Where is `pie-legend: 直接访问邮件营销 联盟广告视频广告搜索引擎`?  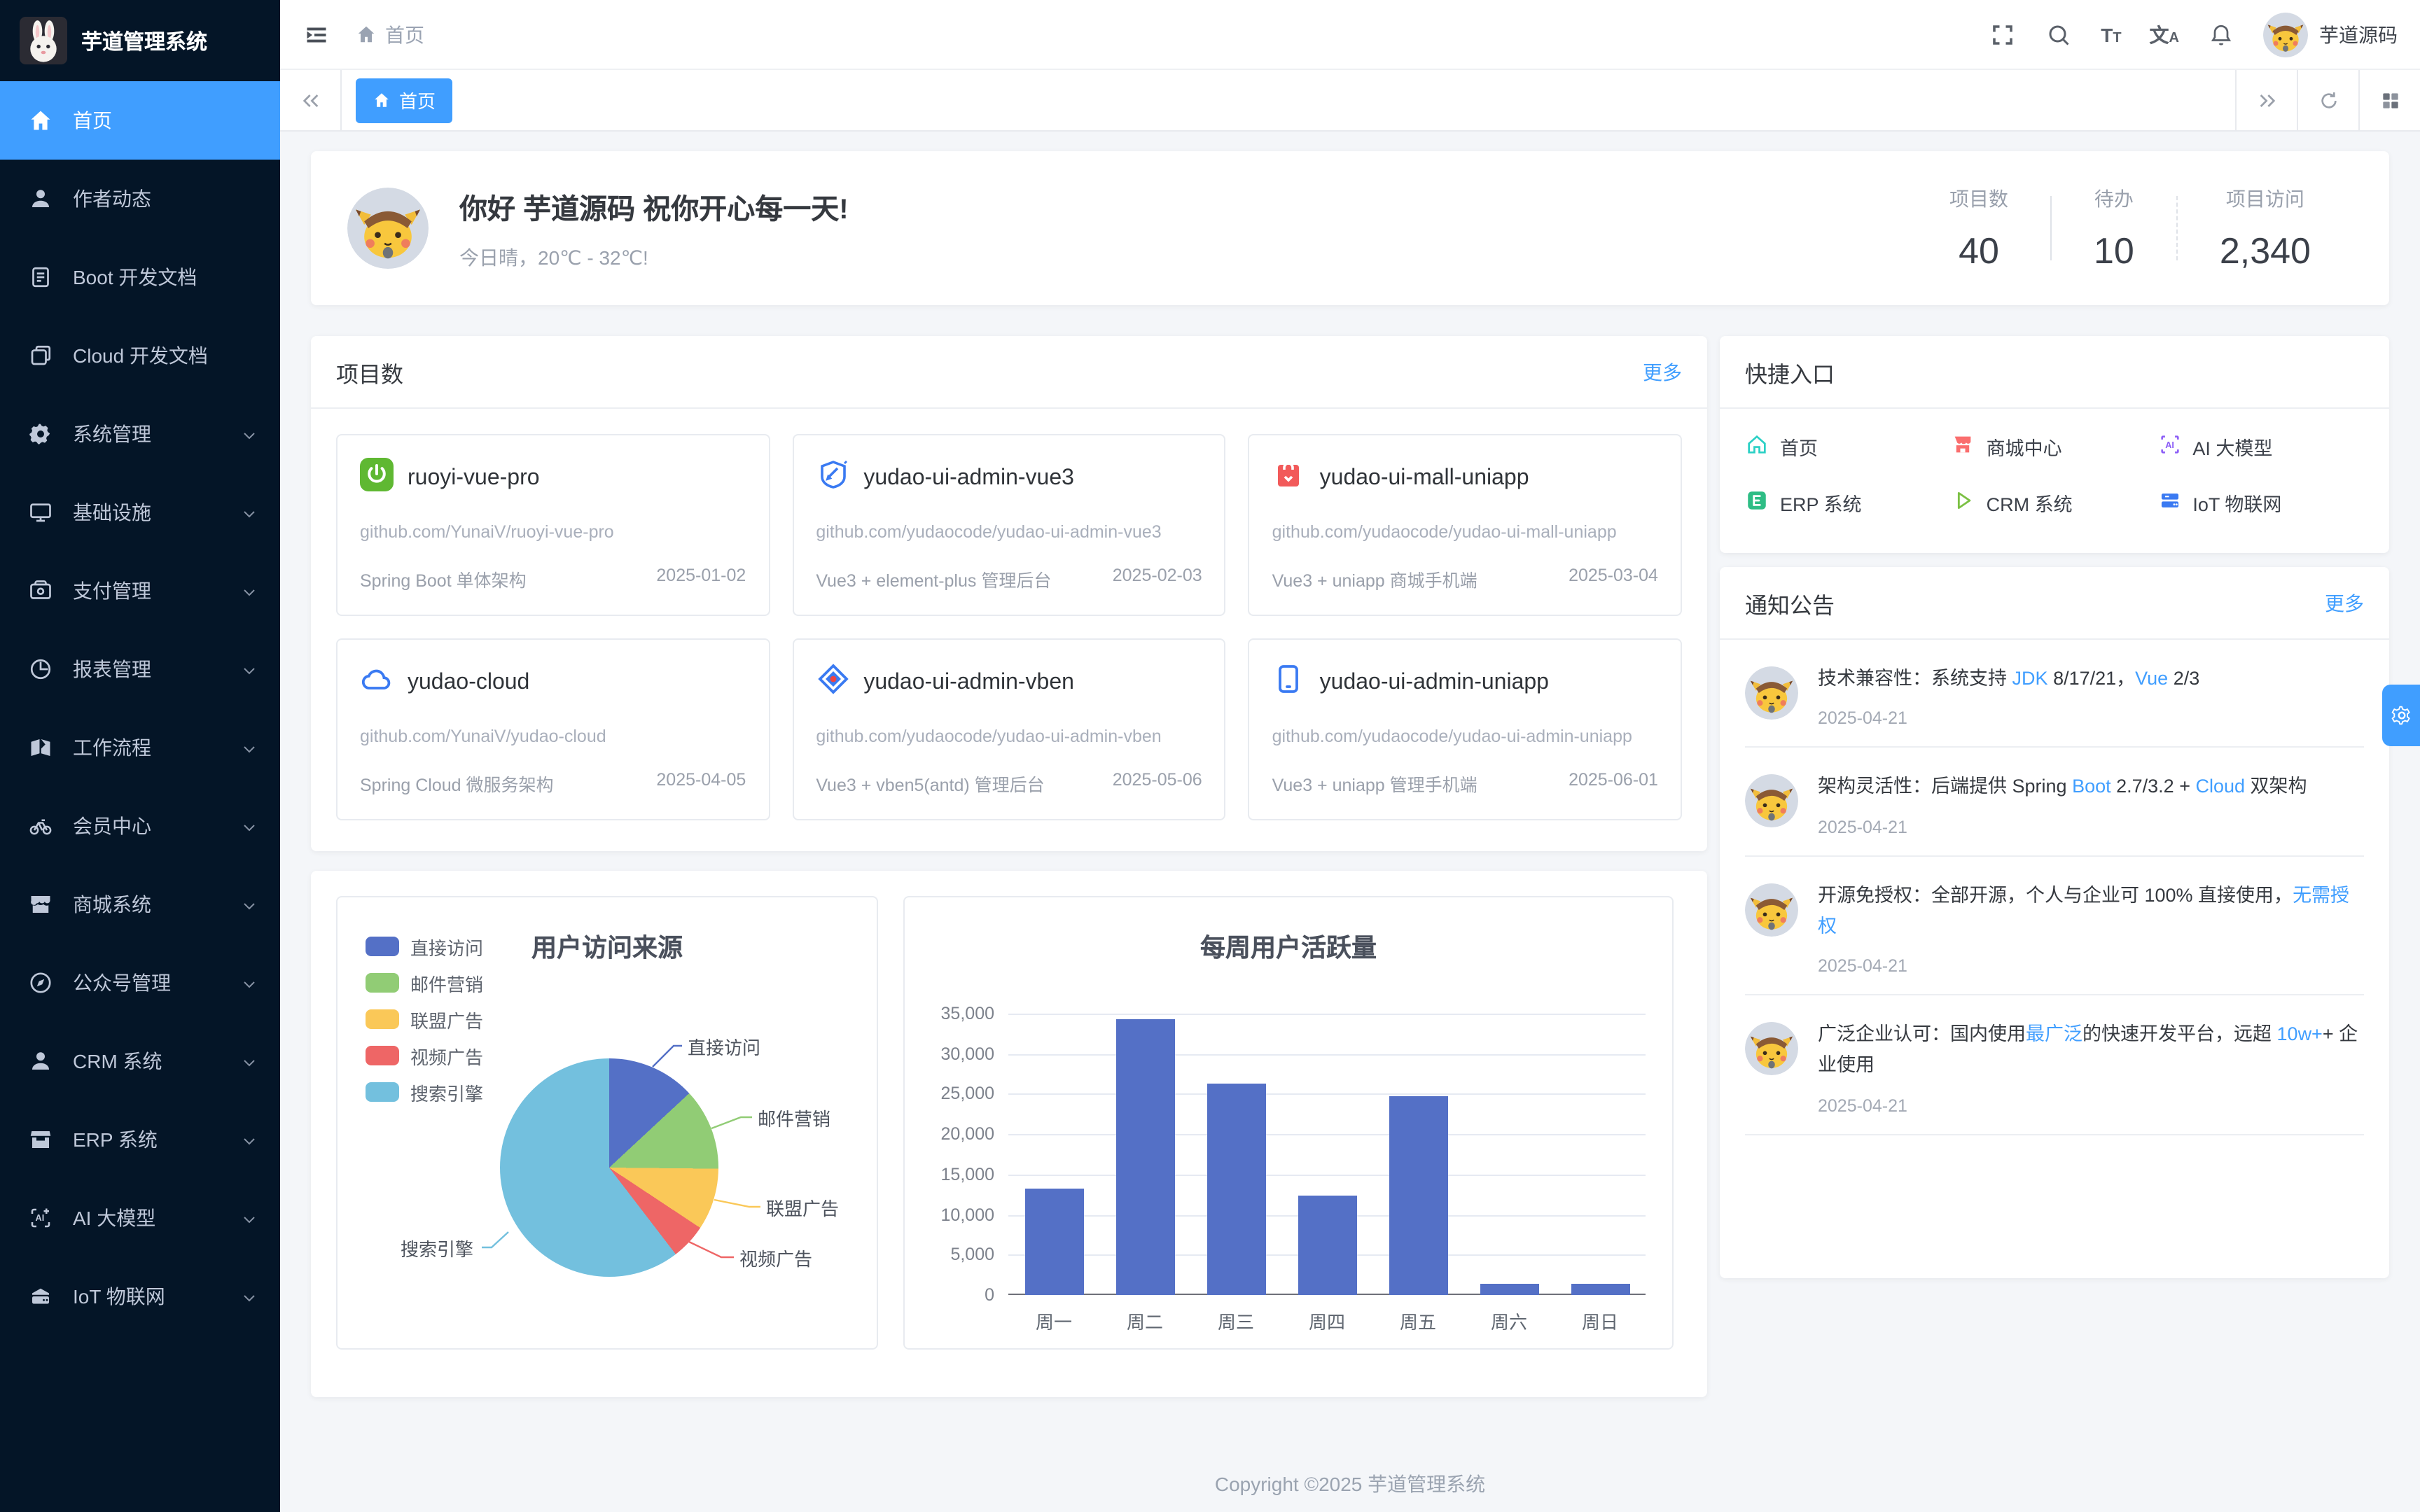
pie-legend: 直接访问邮件营销 联盟广告视频广告搜索引擎 is located at coordinates (424, 1019).